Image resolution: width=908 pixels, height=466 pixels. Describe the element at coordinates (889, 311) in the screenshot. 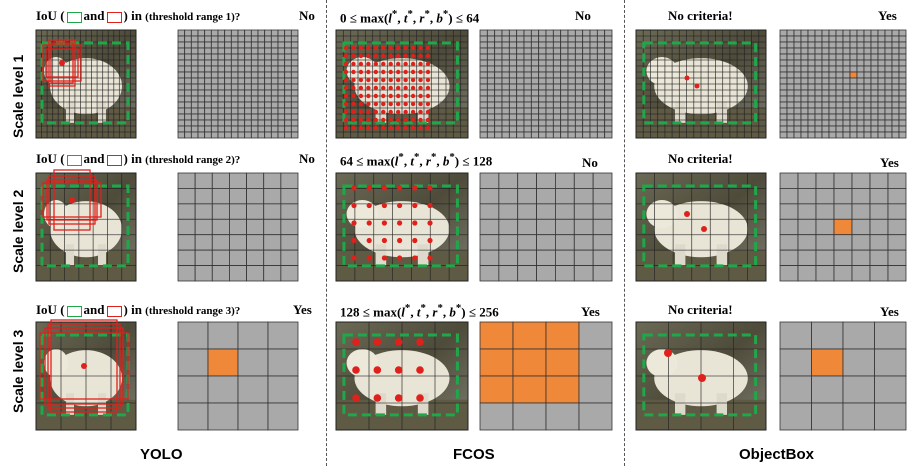

I see `objectbox-answer-3: Yes` at that location.